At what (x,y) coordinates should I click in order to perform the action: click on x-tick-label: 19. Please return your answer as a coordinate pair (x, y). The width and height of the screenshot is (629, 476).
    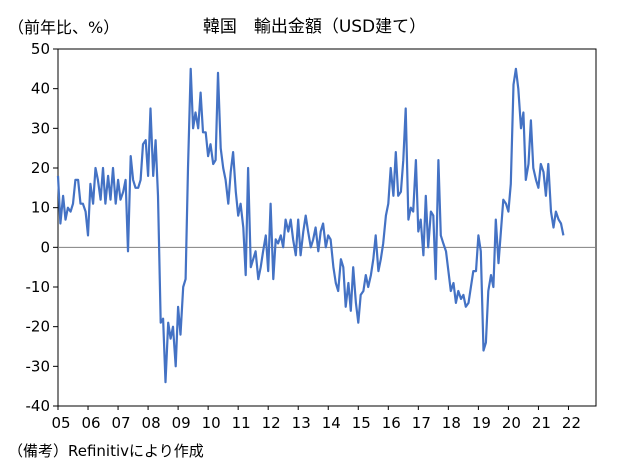
    Looking at the image, I should click on (481, 423).